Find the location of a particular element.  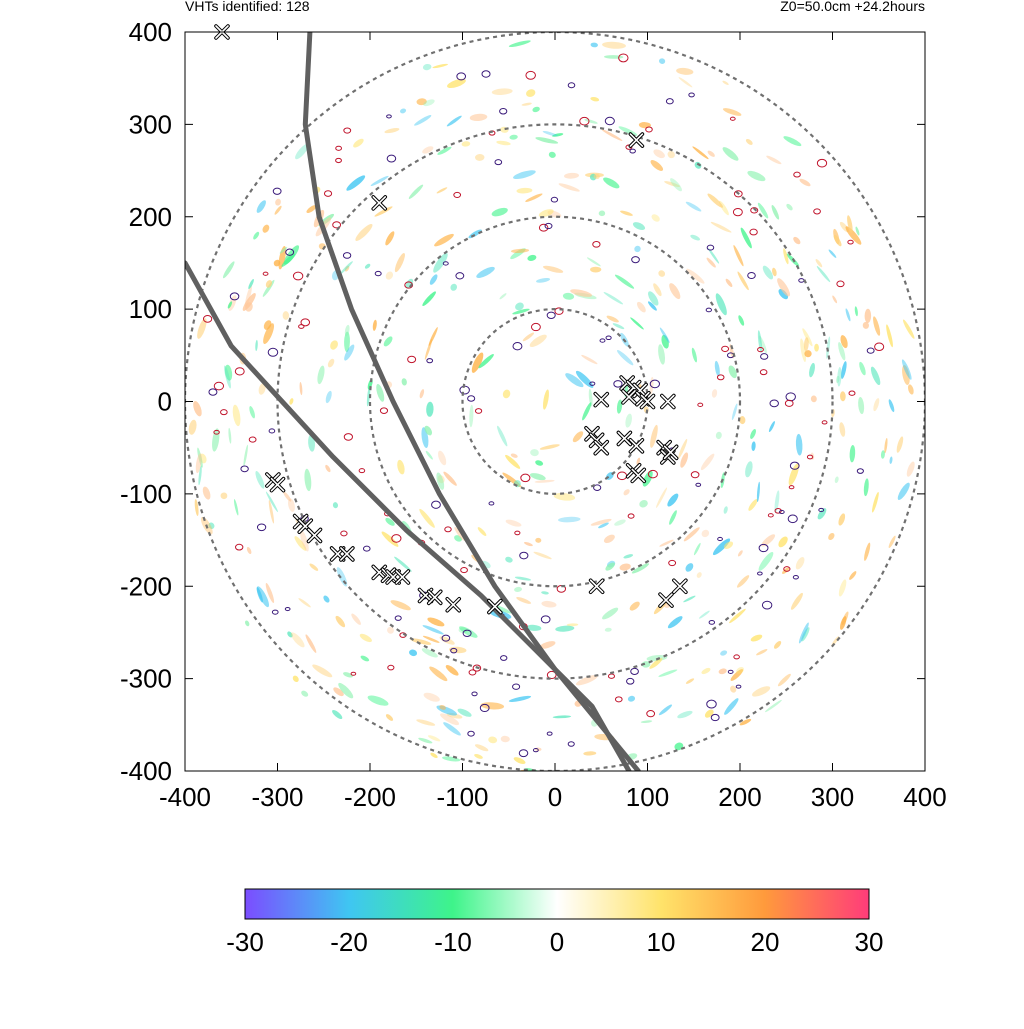

colorbar-tick-label: -10 is located at coordinates (453, 942).